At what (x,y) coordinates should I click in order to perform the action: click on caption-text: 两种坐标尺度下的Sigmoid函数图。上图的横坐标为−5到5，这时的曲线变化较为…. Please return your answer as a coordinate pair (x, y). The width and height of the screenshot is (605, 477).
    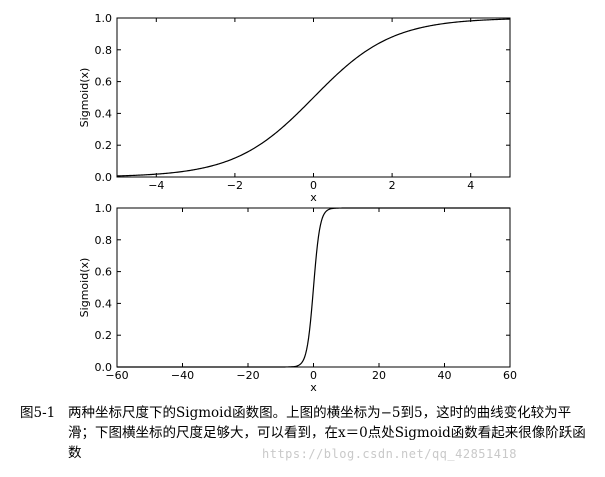
    Looking at the image, I should click on (327, 433).